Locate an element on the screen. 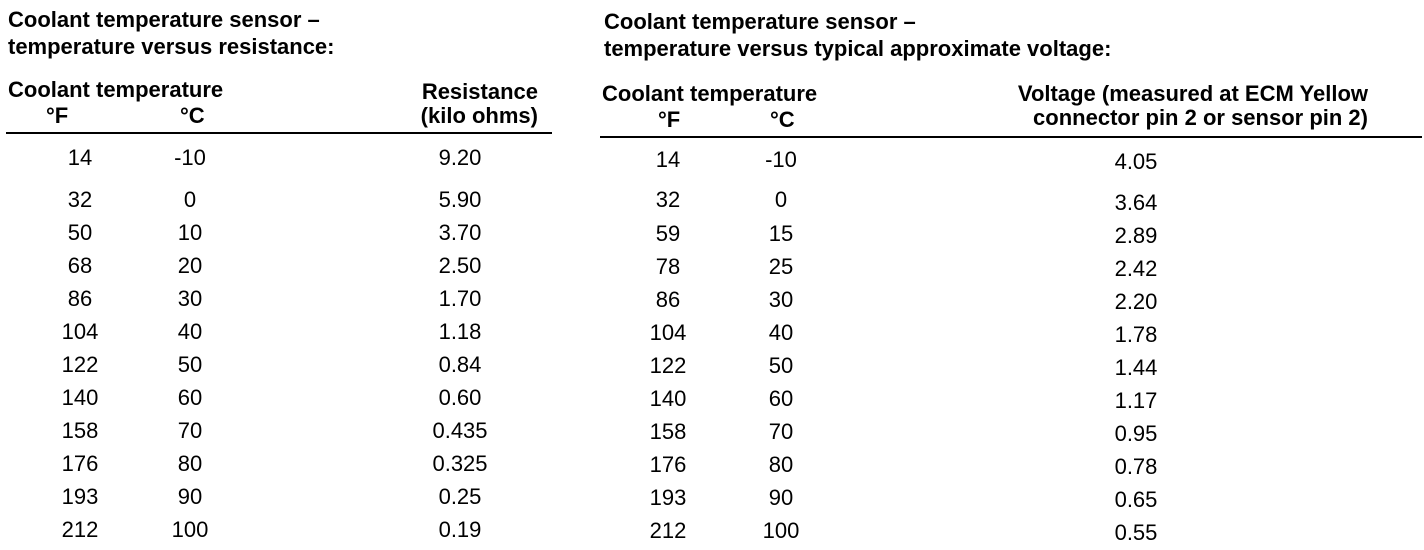  resistance-cell: 1.18 is located at coordinates (460, 331).